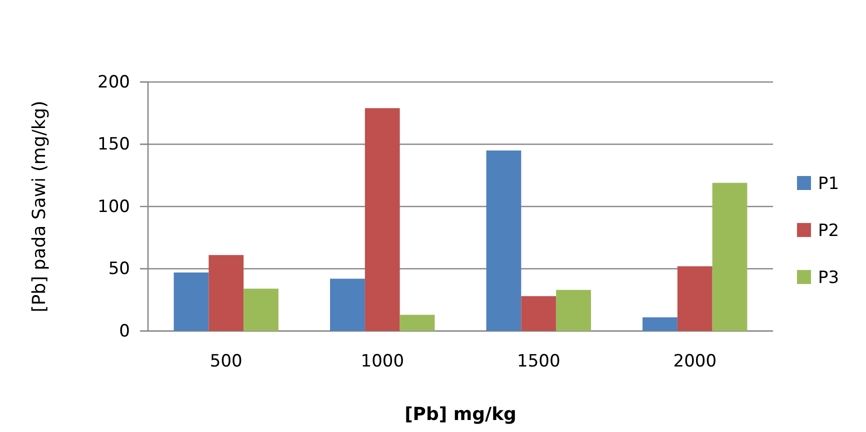 The width and height of the screenshot is (866, 432). Describe the element at coordinates (114, 82) in the screenshot. I see `y-tick-label: 200` at that location.